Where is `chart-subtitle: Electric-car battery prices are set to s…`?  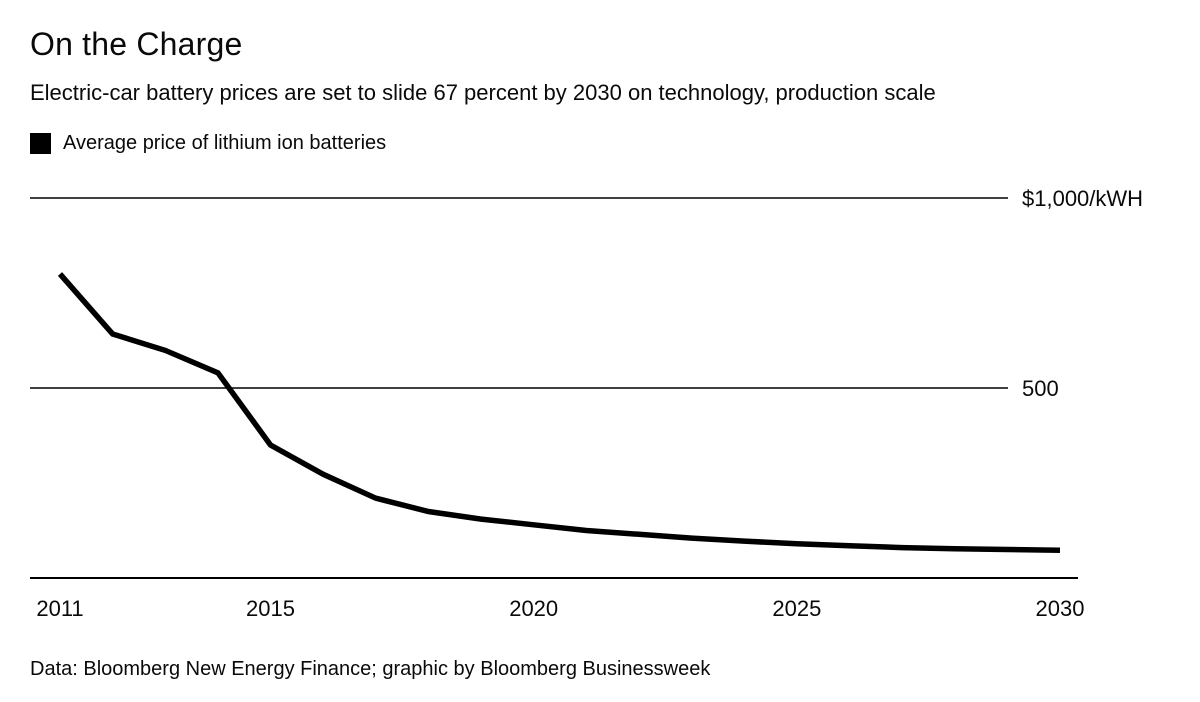
chart-subtitle: Electric-car battery prices are set to s… is located at coordinates (483, 92).